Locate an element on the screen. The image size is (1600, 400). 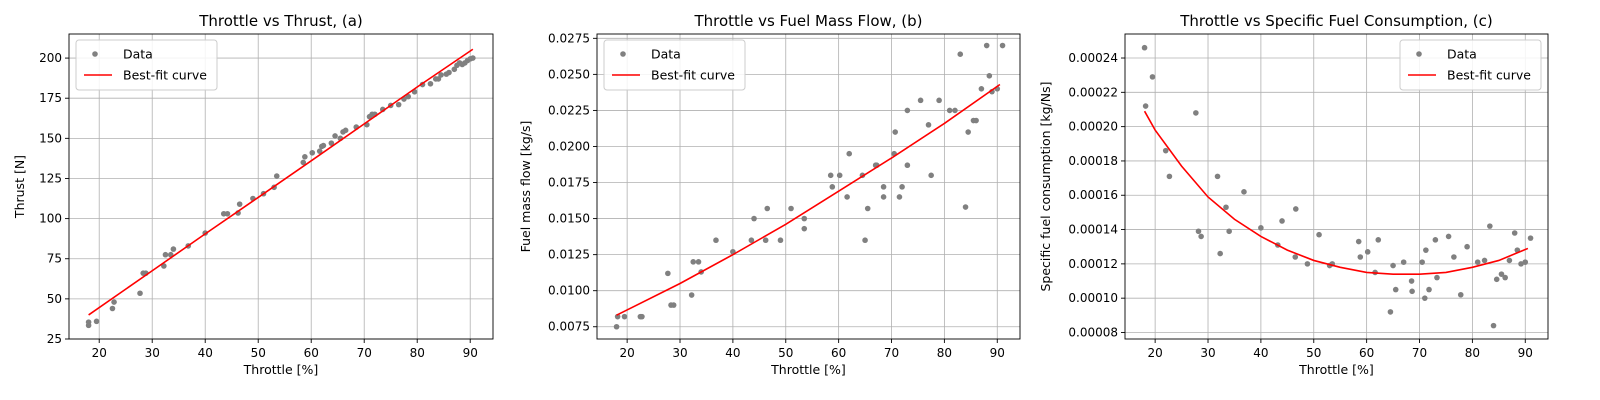
y-tick-label: 0.0225 is located at coordinates (569, 110).